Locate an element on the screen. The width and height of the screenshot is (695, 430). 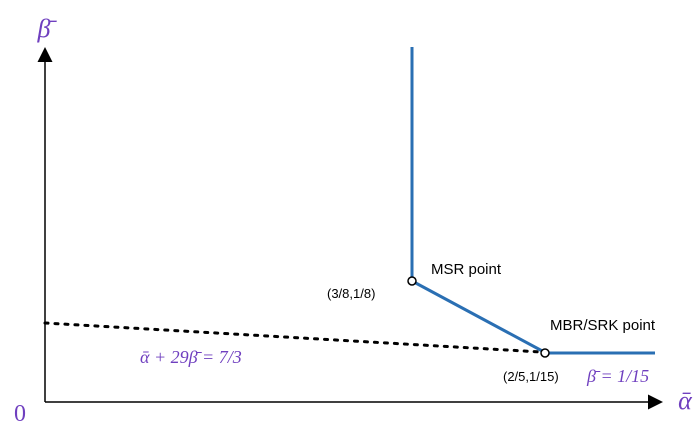
mbr-point-label: MBR/SRK point is located at coordinates (603, 325).